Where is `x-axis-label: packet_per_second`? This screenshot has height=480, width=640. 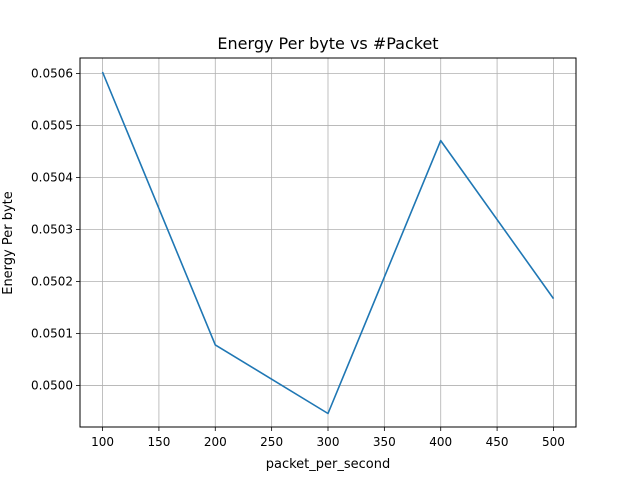 x-axis-label: packet_per_second is located at coordinates (328, 464).